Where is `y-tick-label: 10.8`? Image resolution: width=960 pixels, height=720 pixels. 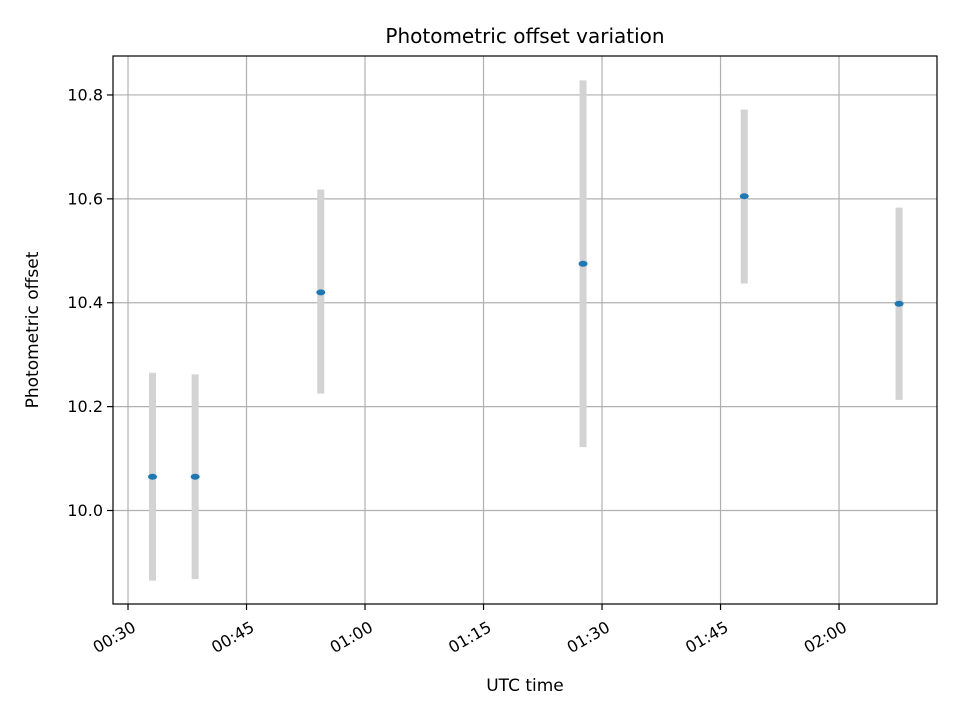 y-tick-label: 10.8 is located at coordinates (85, 94).